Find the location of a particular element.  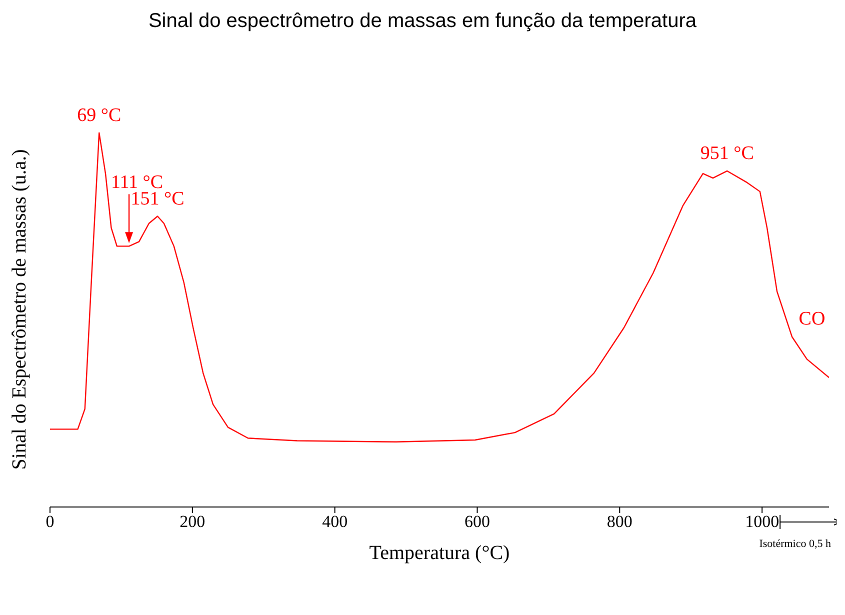

x-tick-label: 400 is located at coordinates (335, 522).